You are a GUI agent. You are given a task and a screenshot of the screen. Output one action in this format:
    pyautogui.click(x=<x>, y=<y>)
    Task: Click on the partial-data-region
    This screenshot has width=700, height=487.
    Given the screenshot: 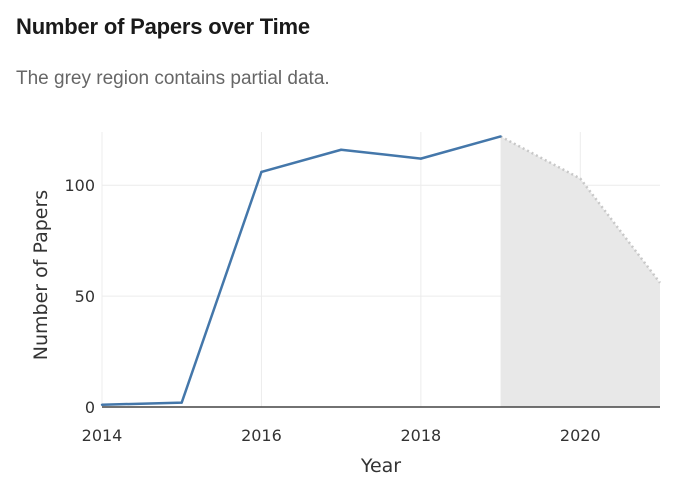 What is the action you would take?
    pyautogui.click(x=580, y=271)
    